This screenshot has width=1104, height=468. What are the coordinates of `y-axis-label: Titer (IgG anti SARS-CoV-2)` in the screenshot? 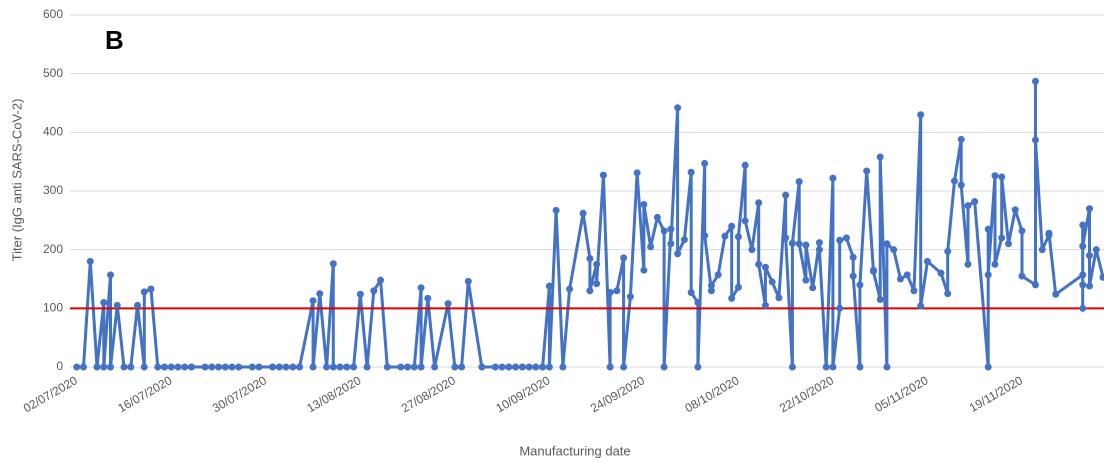 It's located at (16, 180).